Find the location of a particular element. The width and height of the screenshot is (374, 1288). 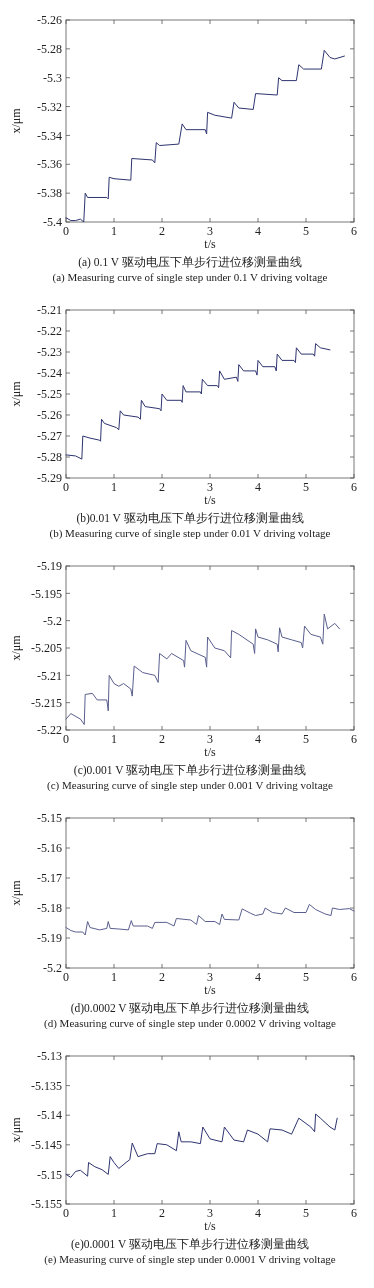

y-tick-label: -5.3 is located at coordinates (52, 77).